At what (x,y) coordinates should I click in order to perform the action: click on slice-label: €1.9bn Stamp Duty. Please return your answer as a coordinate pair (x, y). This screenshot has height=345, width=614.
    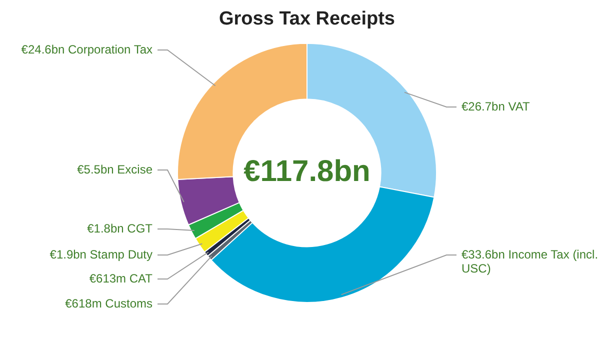
    Looking at the image, I should click on (101, 254).